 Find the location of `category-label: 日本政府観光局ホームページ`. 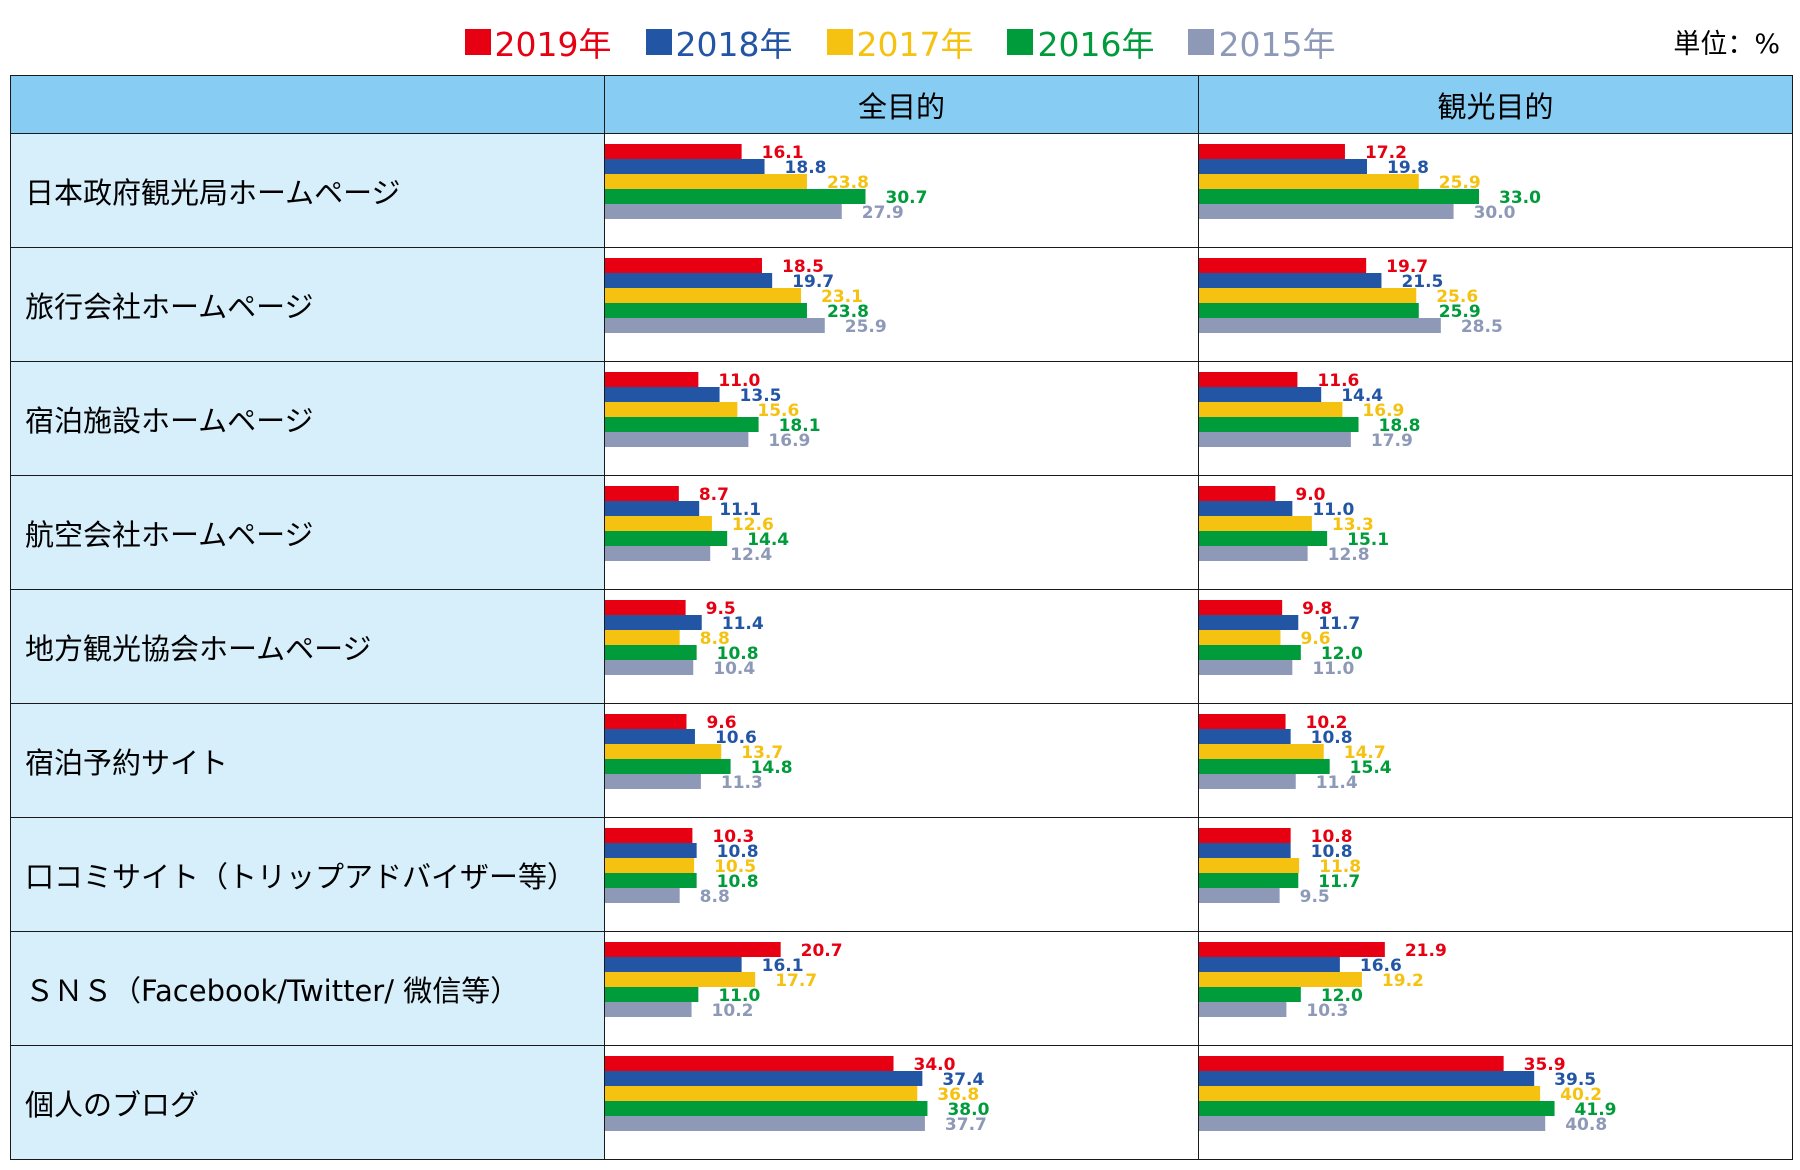

category-label: 日本政府観光局ホームページ is located at coordinates (307, 190).